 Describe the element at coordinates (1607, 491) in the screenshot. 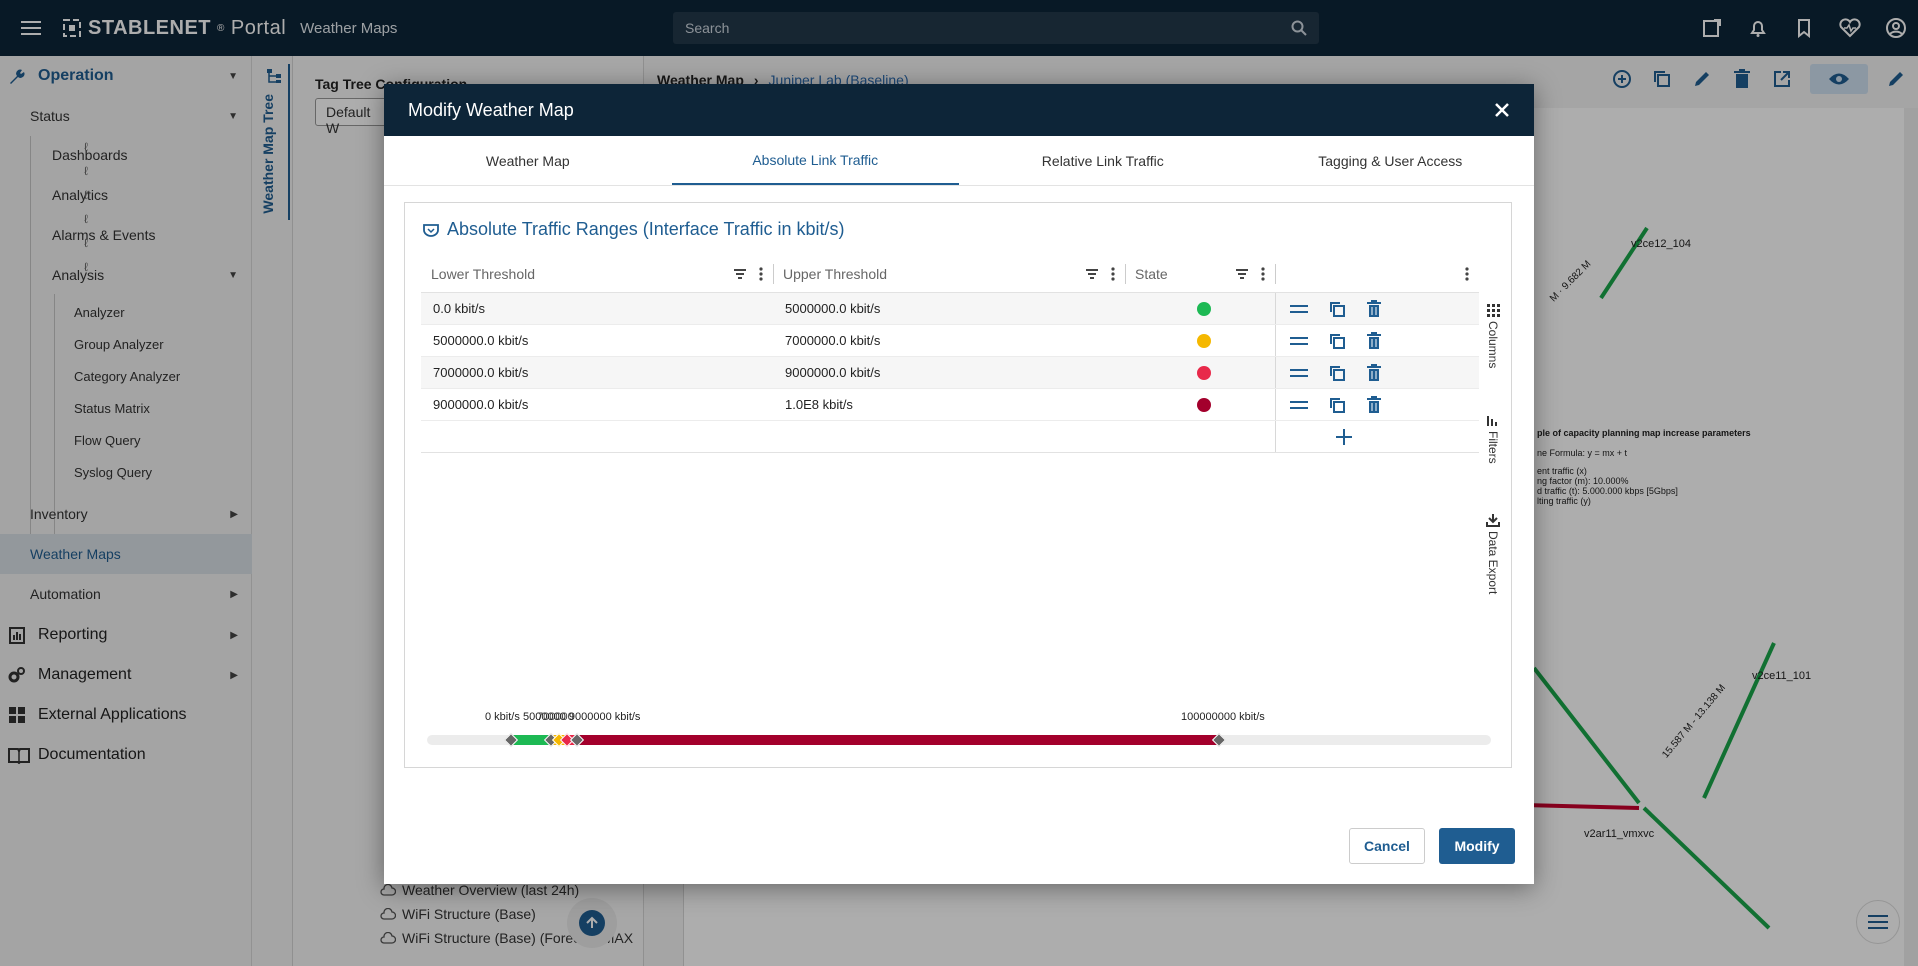

I see `map-note-line: d traffic (t): 5.000.000 kbps [5Gbps]` at that location.